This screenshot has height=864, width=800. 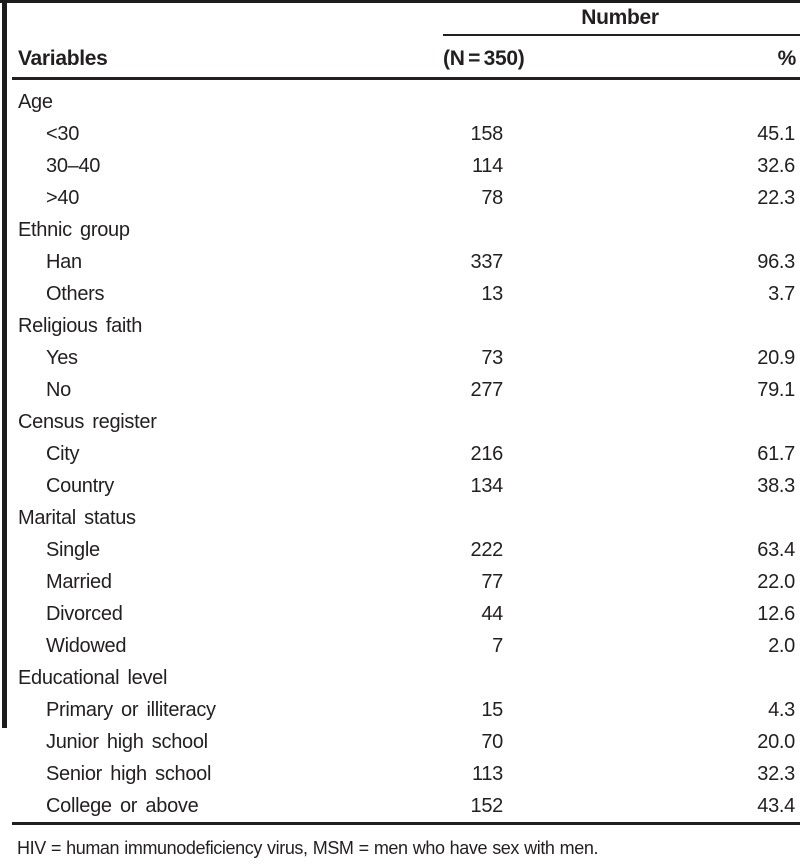 What do you see at coordinates (400, 1) in the screenshot?
I see `top-rule` at bounding box center [400, 1].